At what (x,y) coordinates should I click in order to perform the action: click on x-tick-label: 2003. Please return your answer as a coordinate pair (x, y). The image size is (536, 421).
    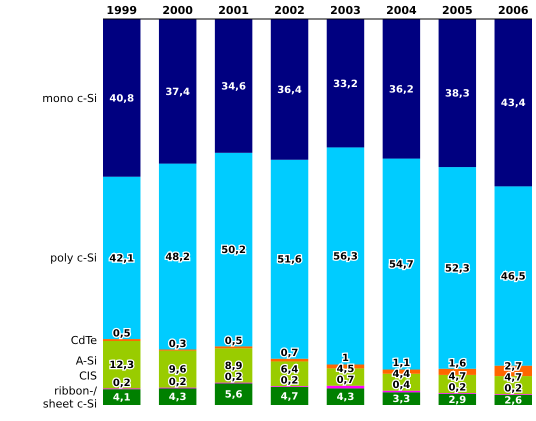
    Looking at the image, I should click on (345, 10).